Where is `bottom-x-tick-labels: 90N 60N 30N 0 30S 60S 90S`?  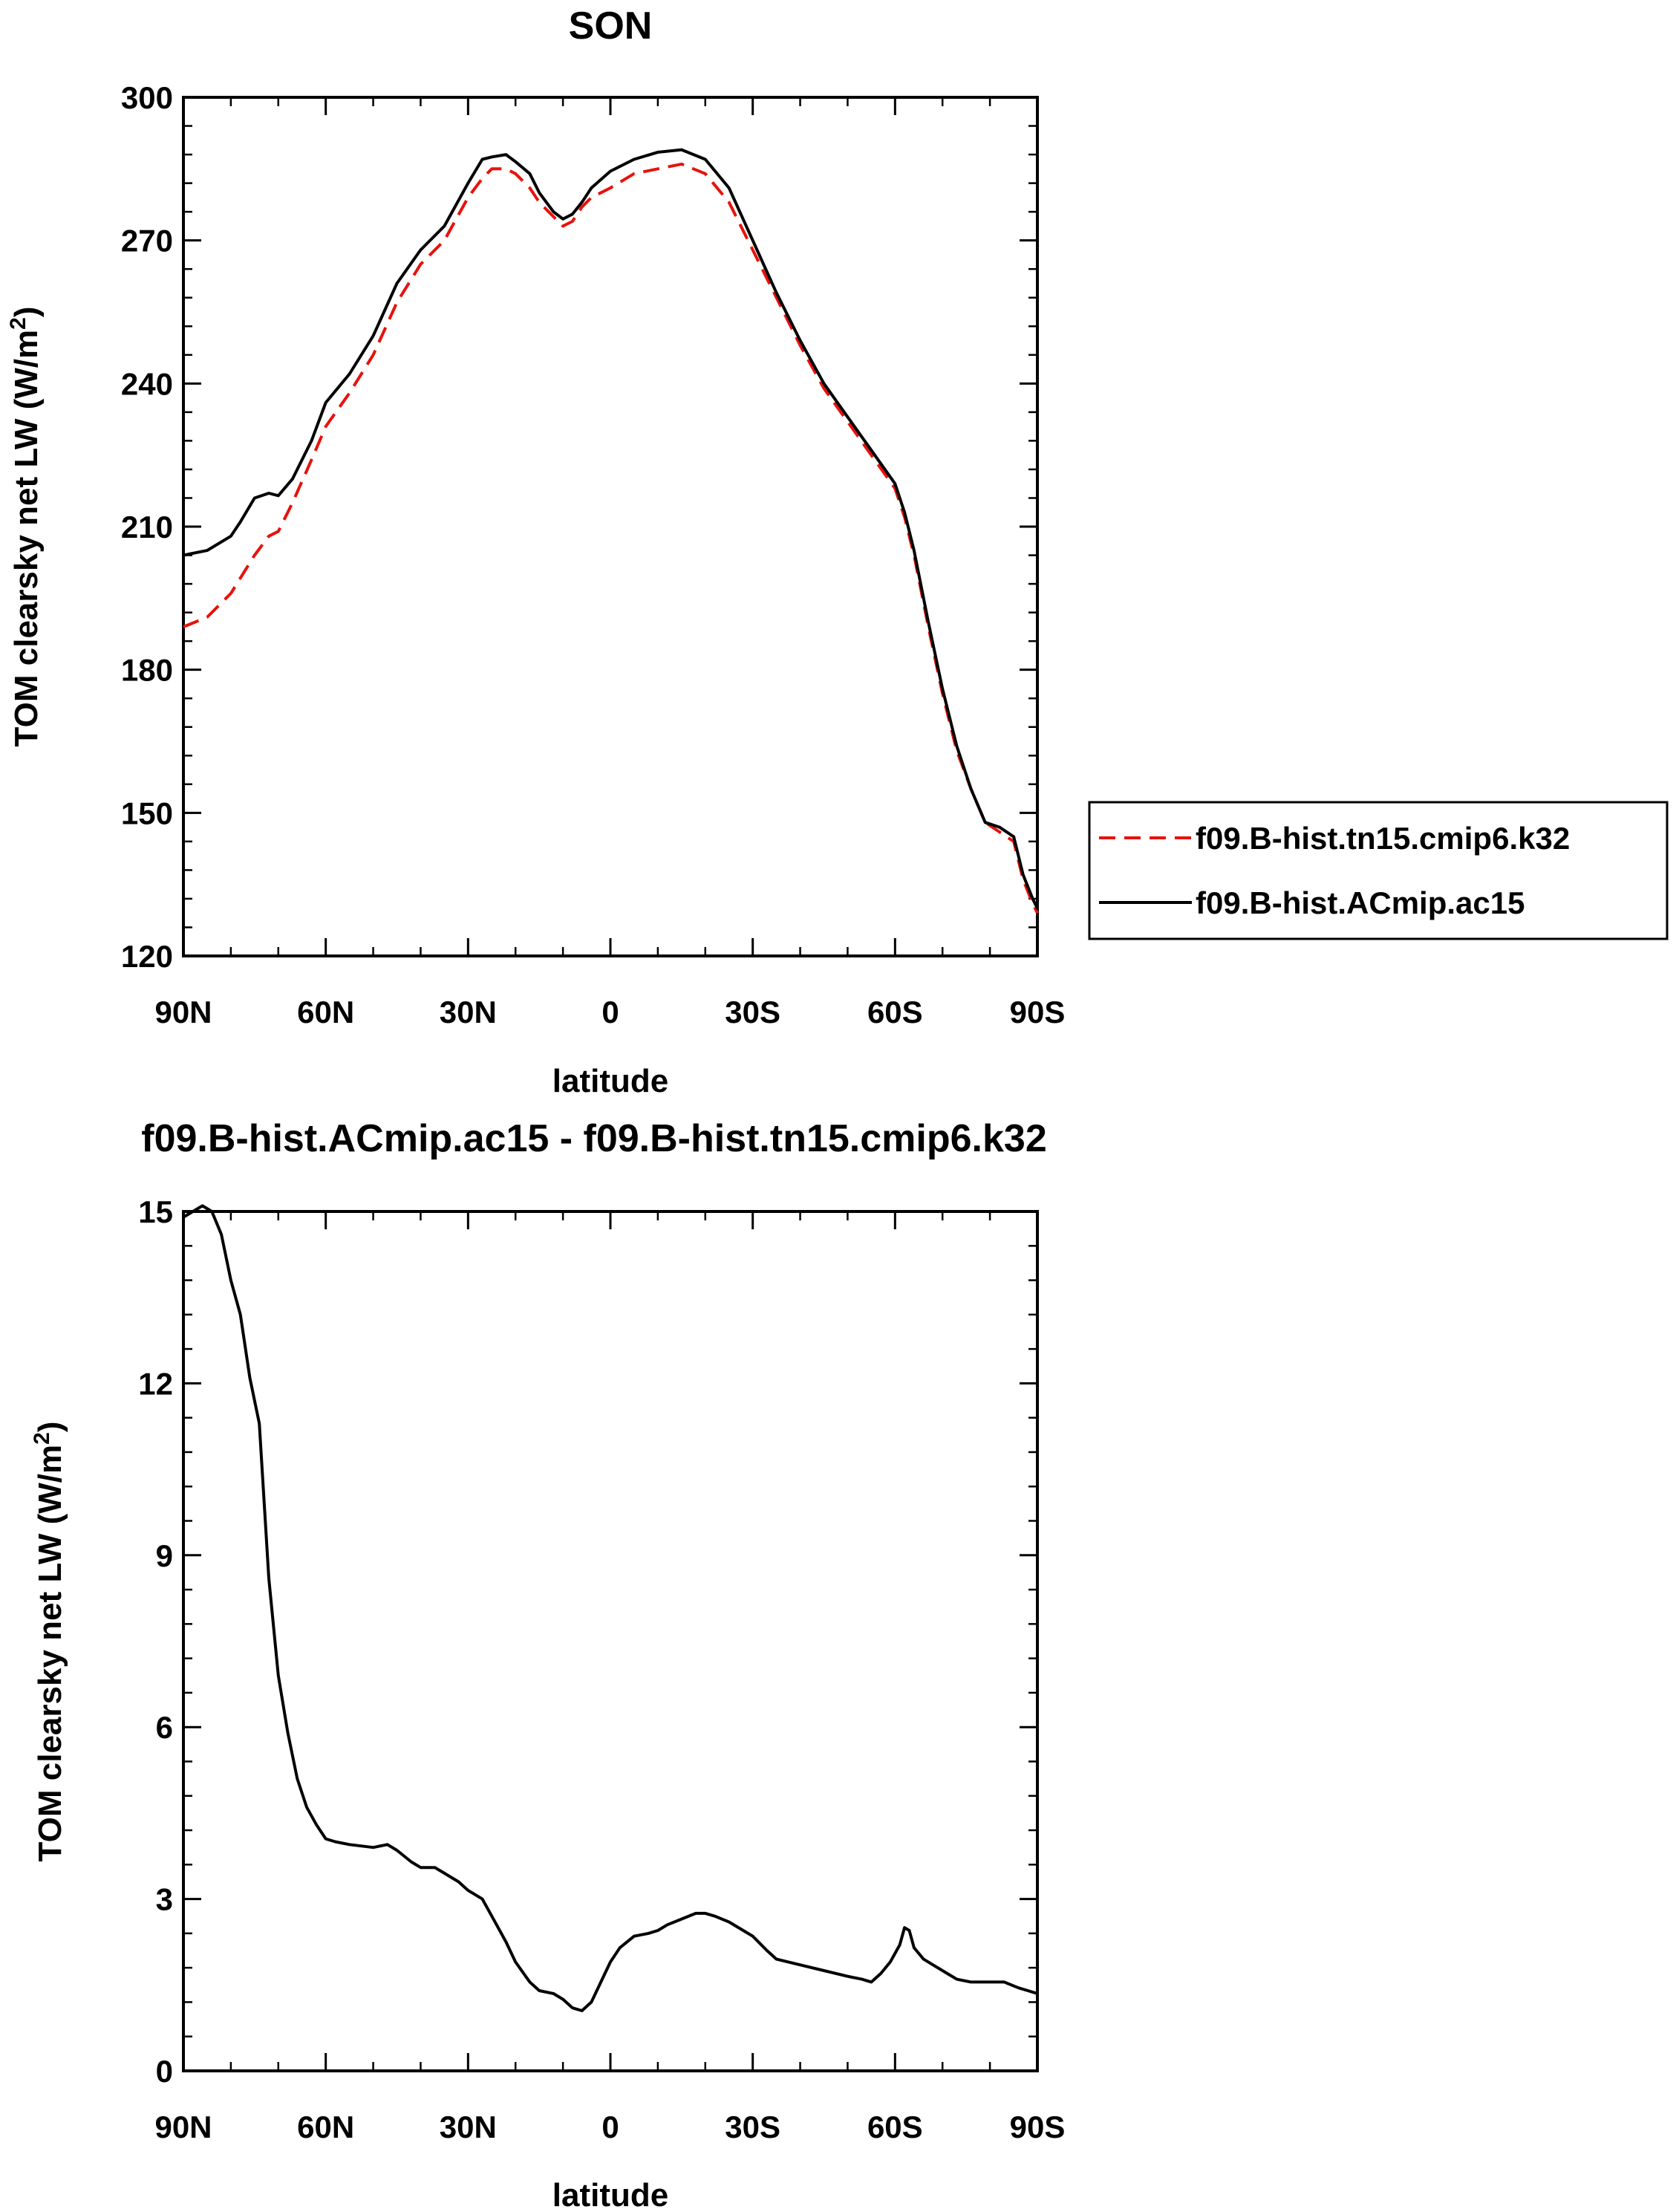 bottom-x-tick-labels: 90N 60N 30N 0 30S 60S 90S is located at coordinates (609, 2126).